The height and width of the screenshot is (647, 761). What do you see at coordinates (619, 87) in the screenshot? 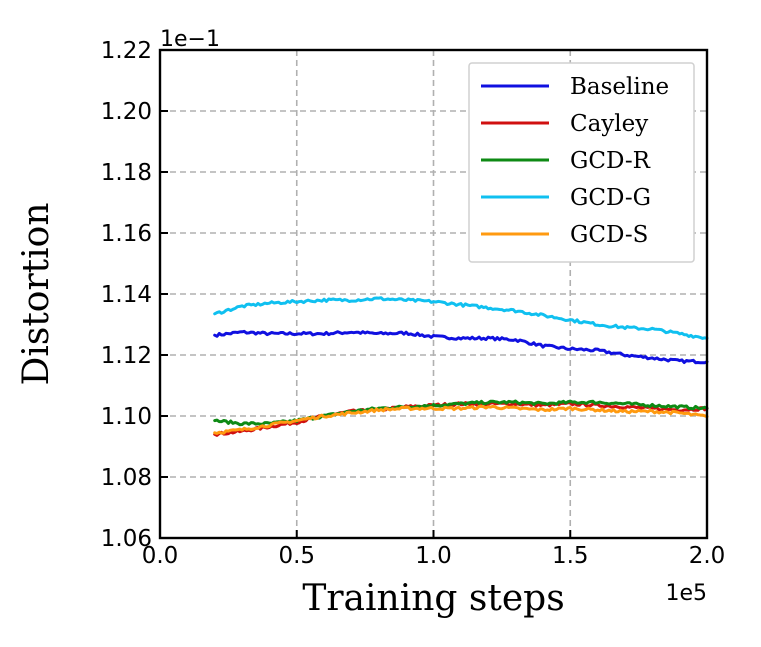
I see `legend-label: Baseline` at bounding box center [619, 87].